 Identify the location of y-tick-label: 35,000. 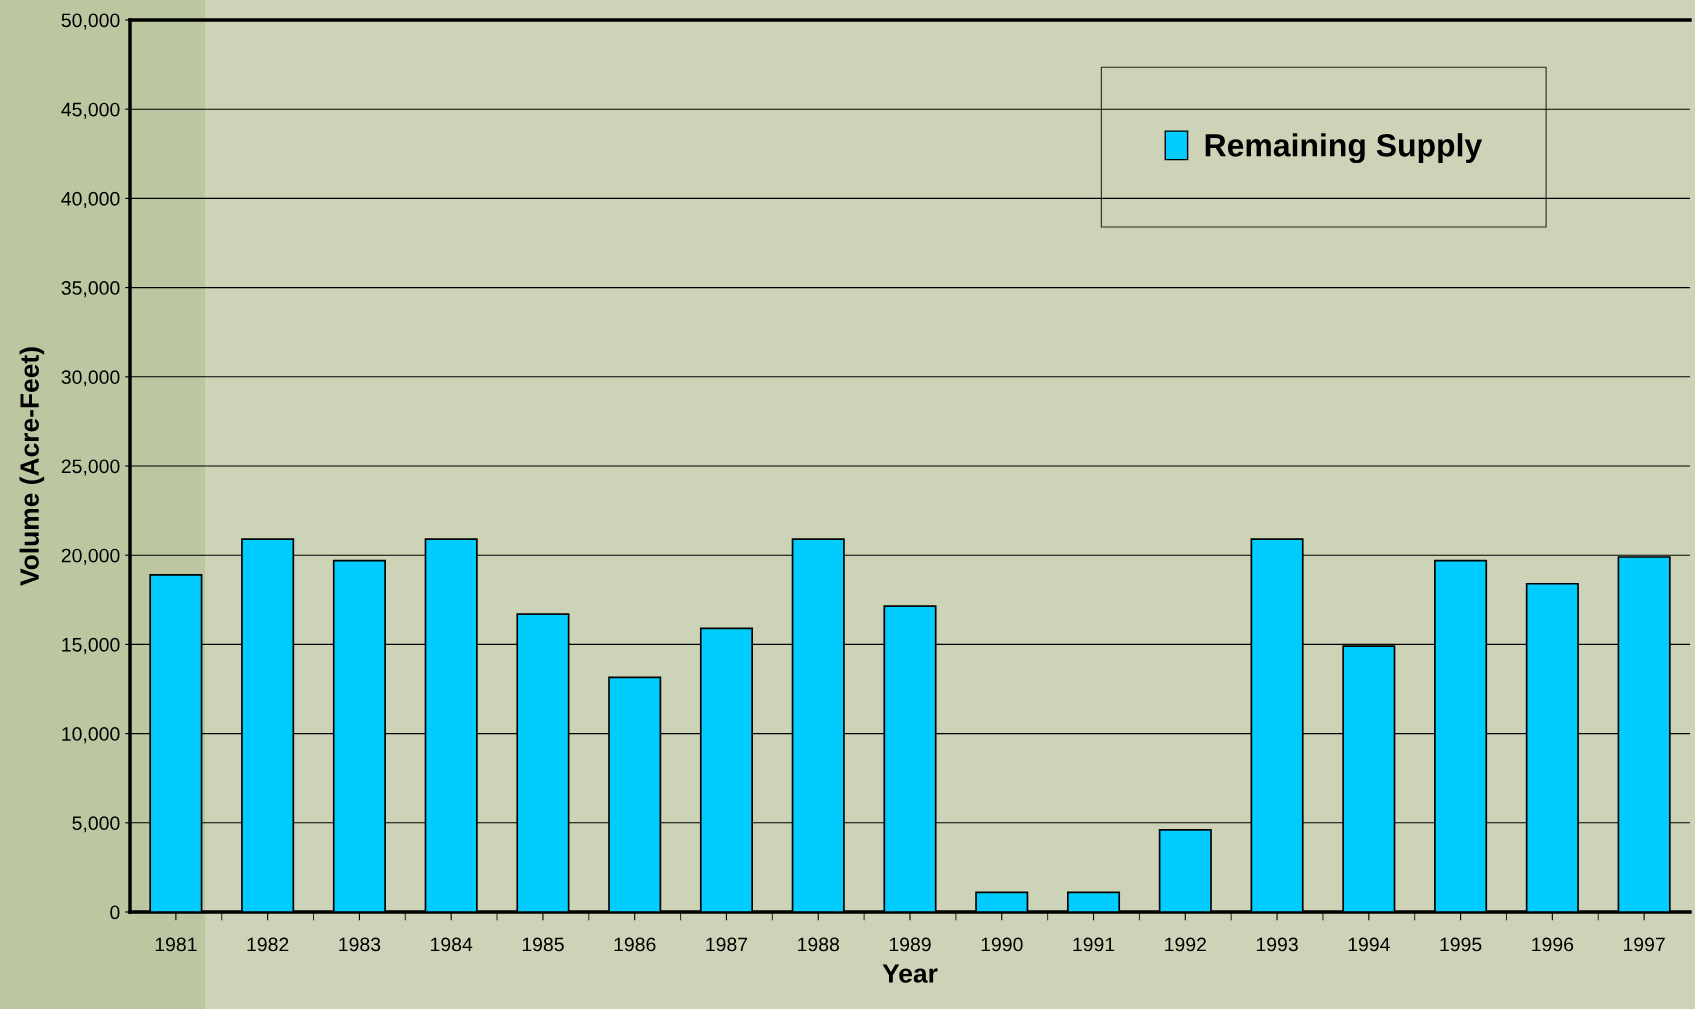
(90, 289).